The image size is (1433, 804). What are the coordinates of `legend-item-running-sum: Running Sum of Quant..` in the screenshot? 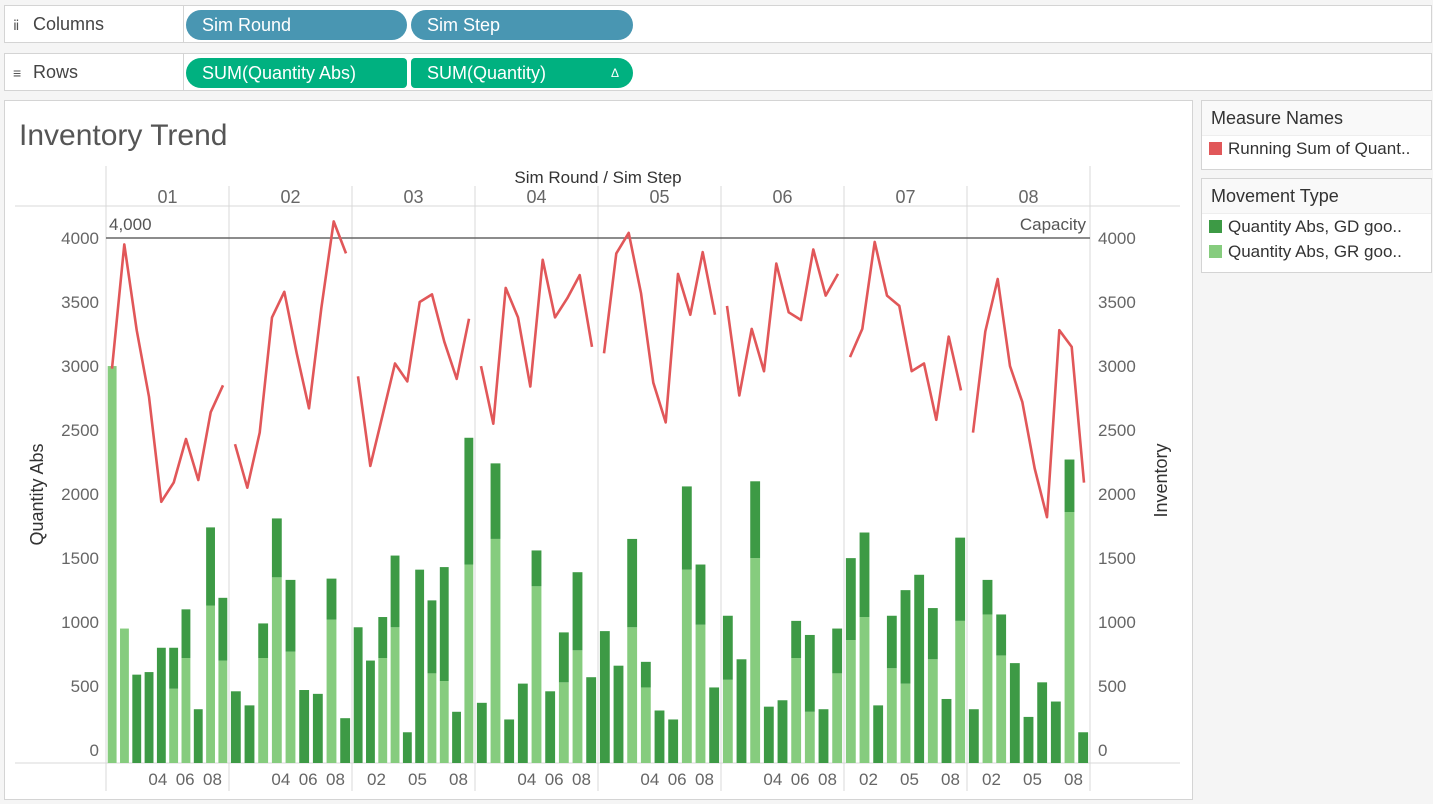 It's located at (1316, 148).